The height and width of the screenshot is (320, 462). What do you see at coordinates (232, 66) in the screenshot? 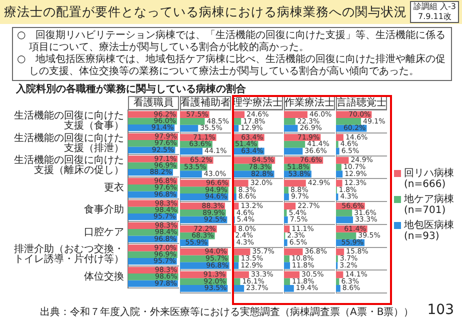
I see `text: ○ 地域包括医療病棟では、地域包括ケア病棟に比べ、生活機能の回復に向けた排泄や離床の促しの支援、体位交換等の業務について療法士が関与している割合が高い傾向であった。` at bounding box center [232, 66].